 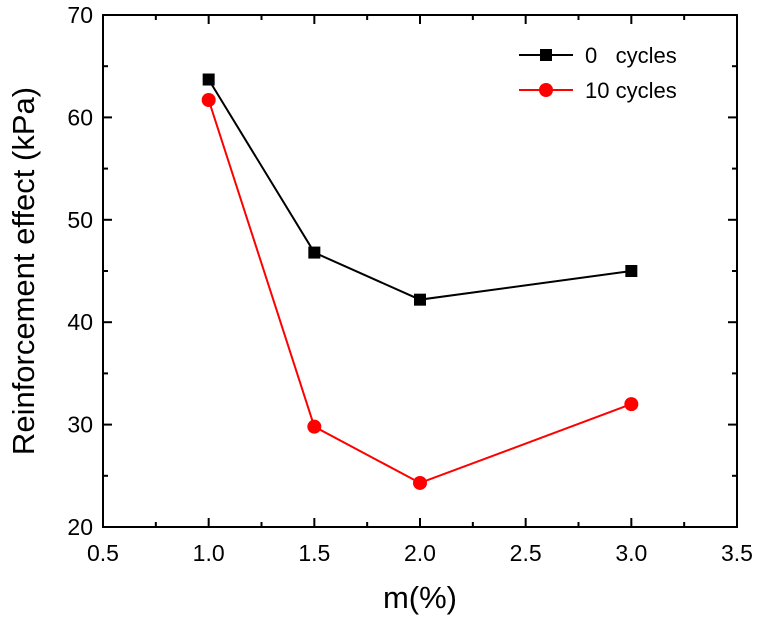 What do you see at coordinates (314, 553) in the screenshot?
I see `x-tick-label: 1.5` at bounding box center [314, 553].